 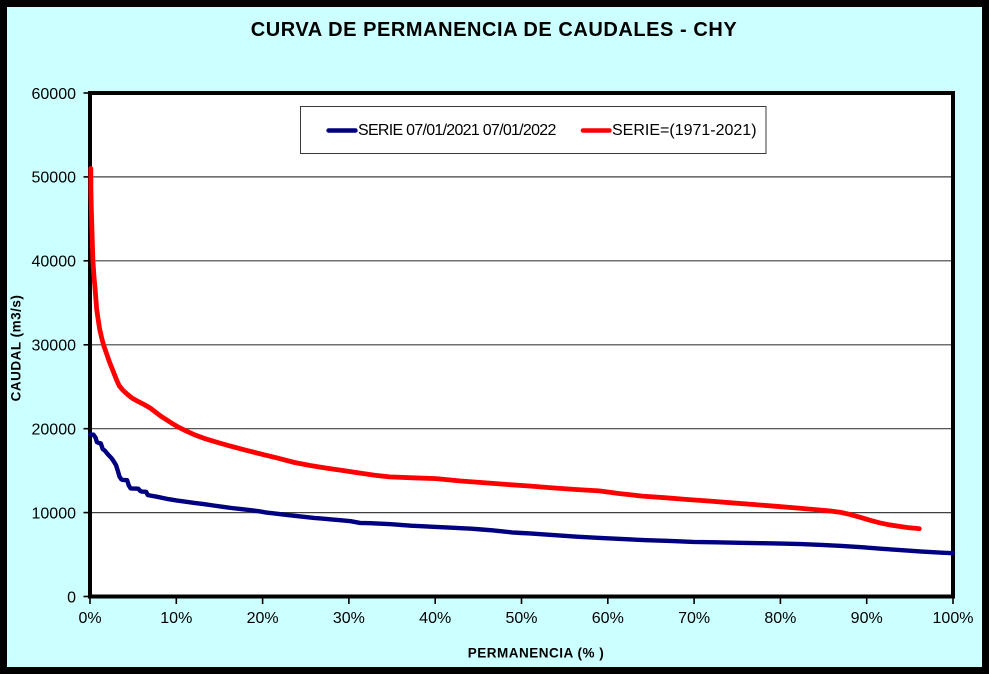 What do you see at coordinates (867, 618) in the screenshot?
I see `svg-text: 90%` at bounding box center [867, 618].